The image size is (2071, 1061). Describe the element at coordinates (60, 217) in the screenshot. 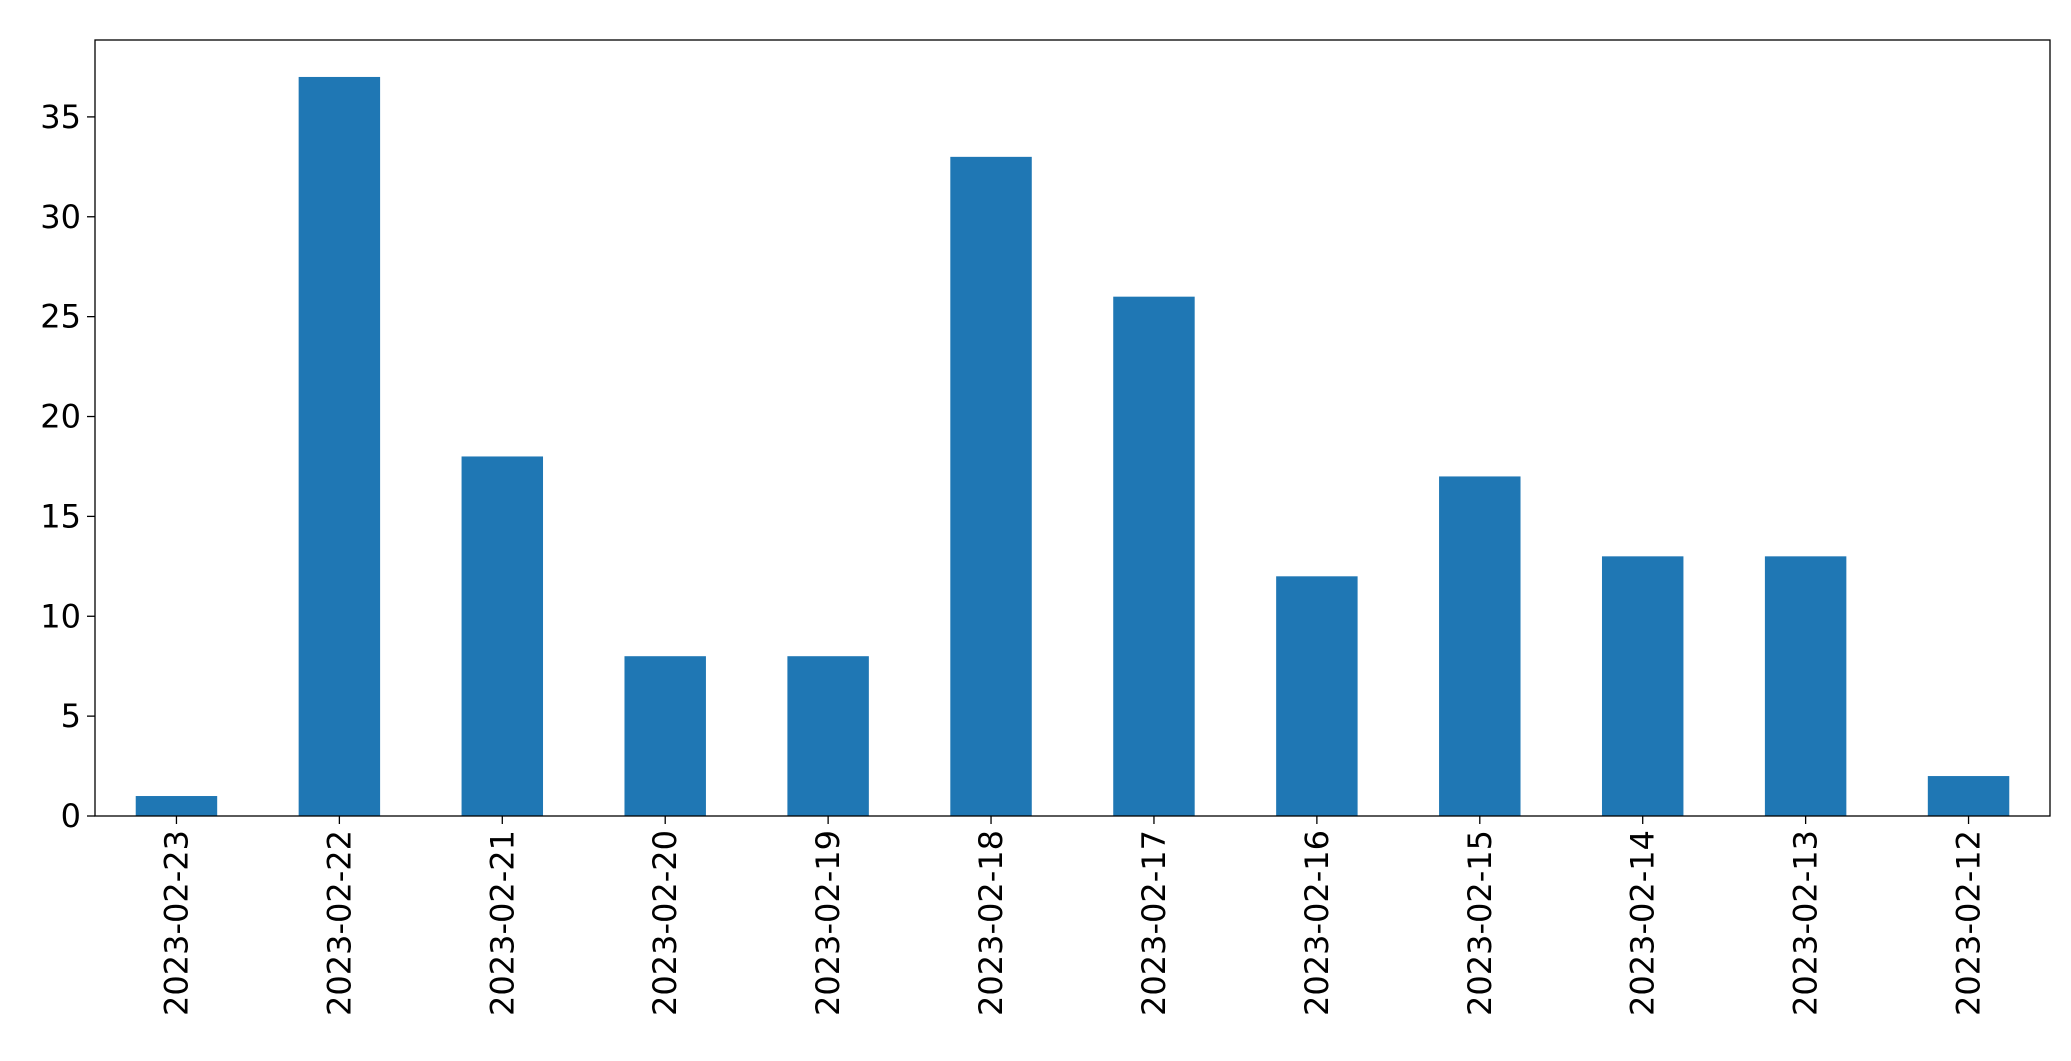

I see `y-tick-label: 30` at that location.